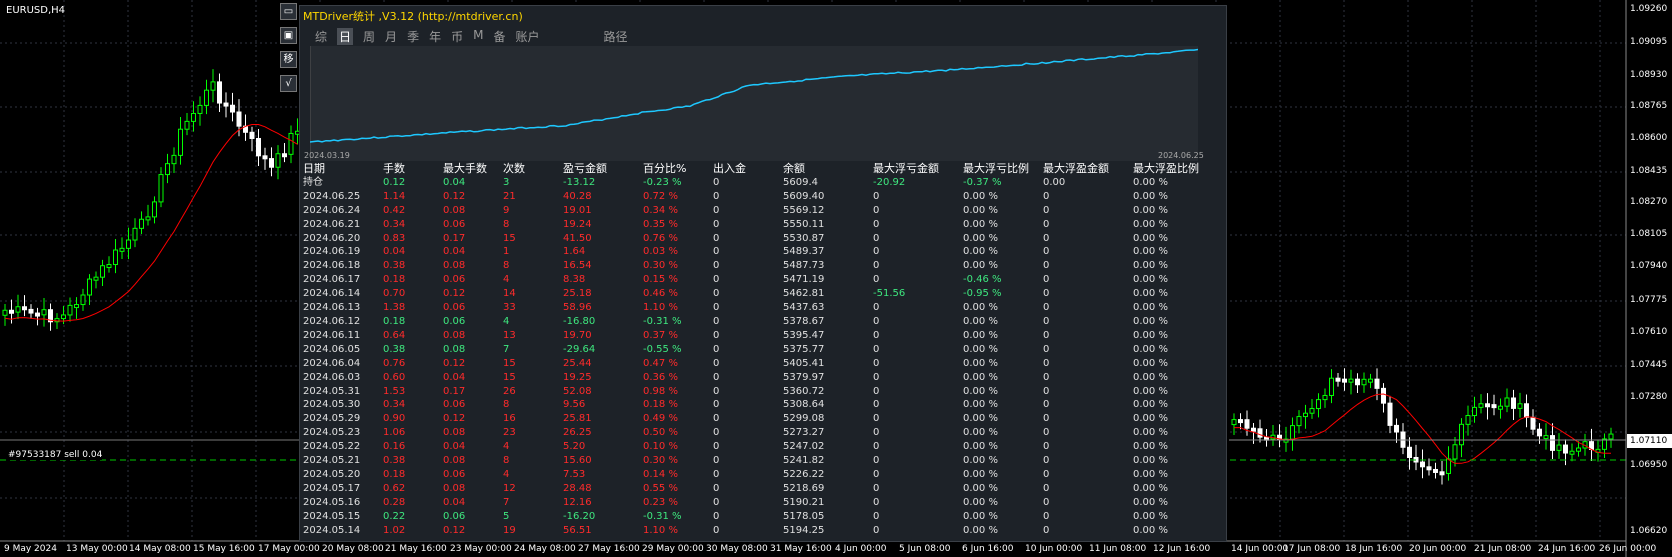 Image resolution: width=1672 pixels, height=557 pixels. What do you see at coordinates (660, 196) in the screenshot?
I see `table-cell-pct: 0.72 %` at bounding box center [660, 196].